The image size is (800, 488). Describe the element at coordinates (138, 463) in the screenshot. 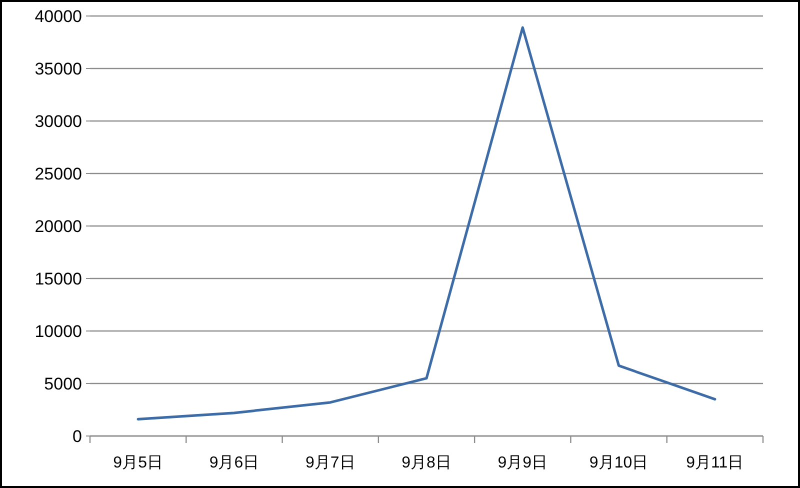

I see `x-tick-label: 9月5日` at that location.